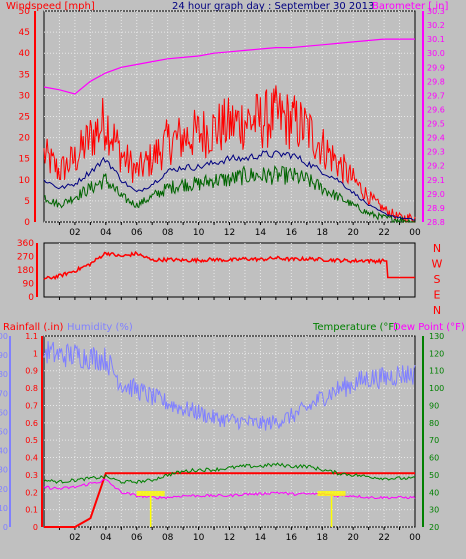 The width and height of the screenshot is (466, 559). What do you see at coordinates (4, 489) in the screenshot?
I see `humidity-tick-label: 20` at bounding box center [4, 489].